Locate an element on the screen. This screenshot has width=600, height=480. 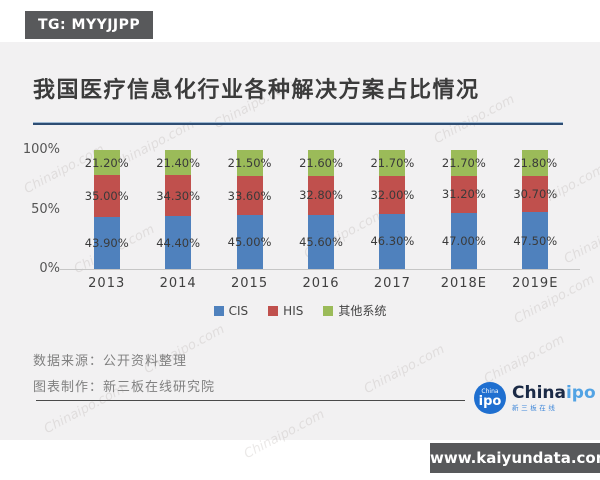
bar-segment-其他系统: 21.80% is located at coordinates (535, 163).